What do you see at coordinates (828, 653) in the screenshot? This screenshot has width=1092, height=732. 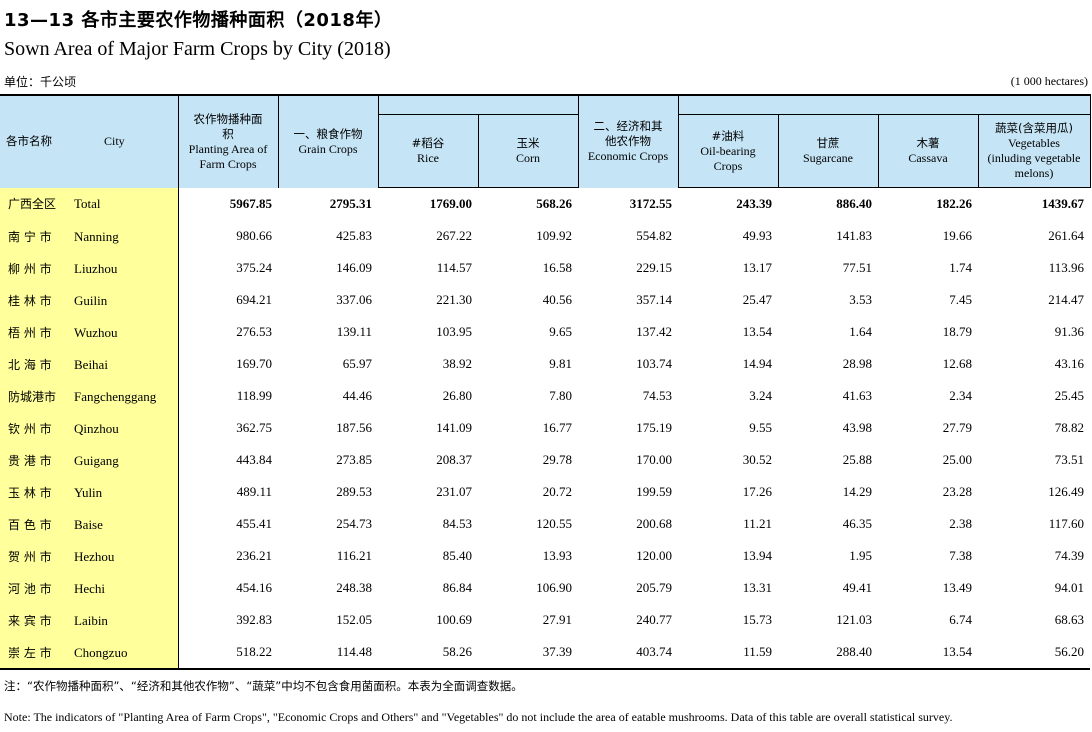 I see `cell-sugarcane: 288.40` at bounding box center [828, 653].